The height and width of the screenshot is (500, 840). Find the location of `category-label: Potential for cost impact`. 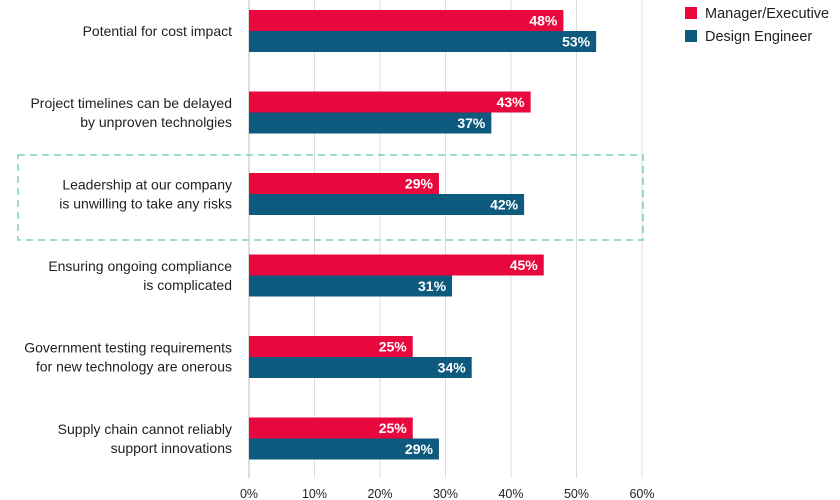

category-label: Potential for cost impact is located at coordinates (158, 31).